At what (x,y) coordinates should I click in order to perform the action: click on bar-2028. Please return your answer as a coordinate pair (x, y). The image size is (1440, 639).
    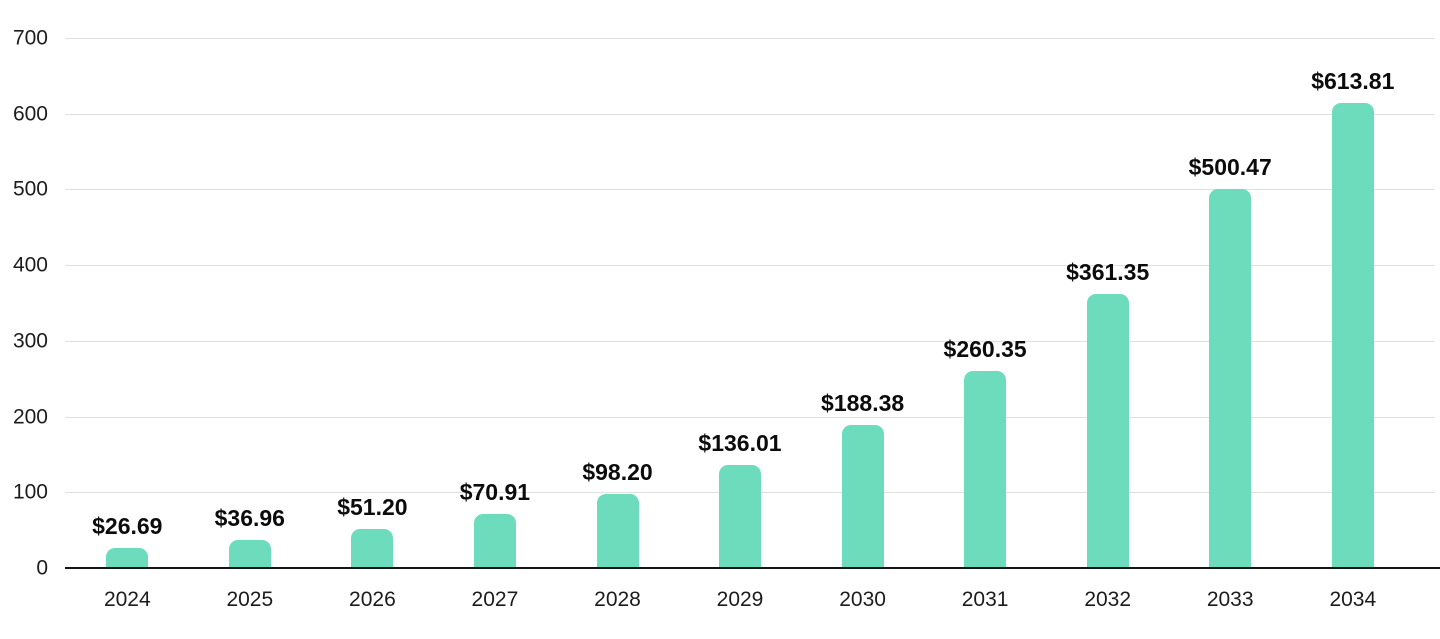
    Looking at the image, I should click on (617, 530).